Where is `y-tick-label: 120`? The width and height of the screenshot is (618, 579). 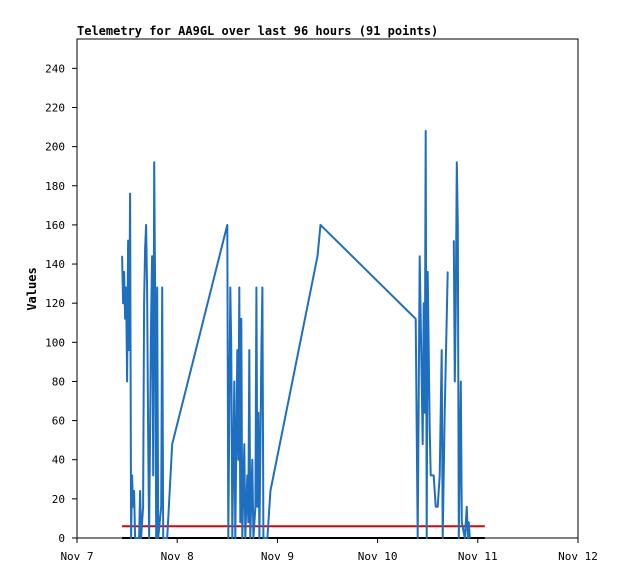
y-tick-label: 120 is located at coordinates (55, 303).